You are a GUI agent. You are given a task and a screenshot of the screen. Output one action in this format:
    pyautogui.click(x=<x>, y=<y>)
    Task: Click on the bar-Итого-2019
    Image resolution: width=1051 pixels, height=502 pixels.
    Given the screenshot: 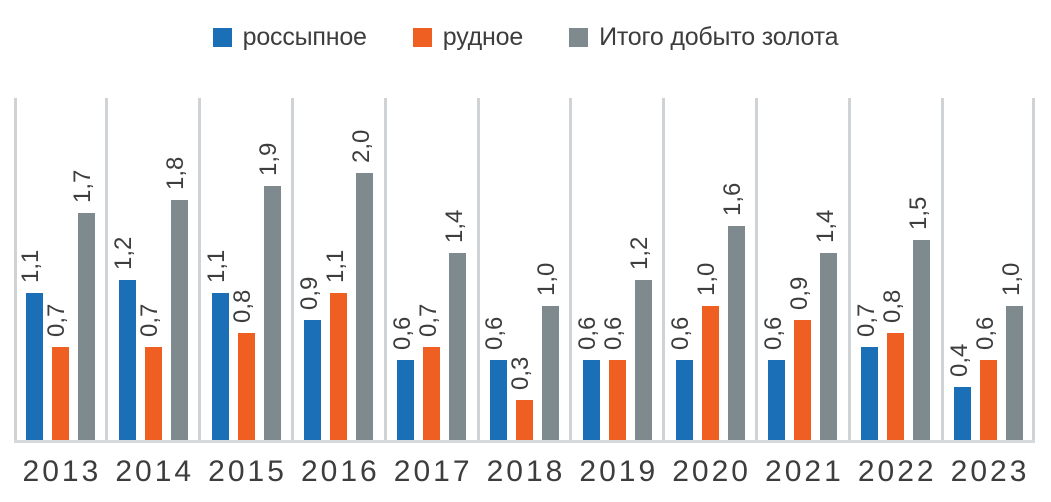 What is the action you would take?
    pyautogui.click(x=643, y=360)
    